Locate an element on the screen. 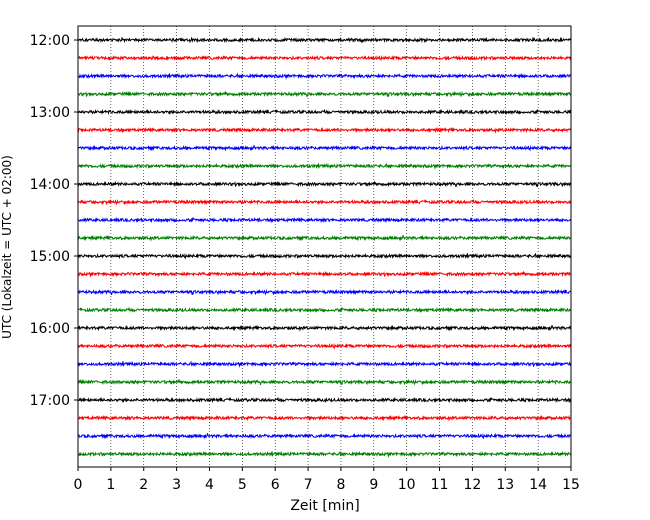 This screenshot has width=650, height=520. x-tick-label: 8 is located at coordinates (340, 485).